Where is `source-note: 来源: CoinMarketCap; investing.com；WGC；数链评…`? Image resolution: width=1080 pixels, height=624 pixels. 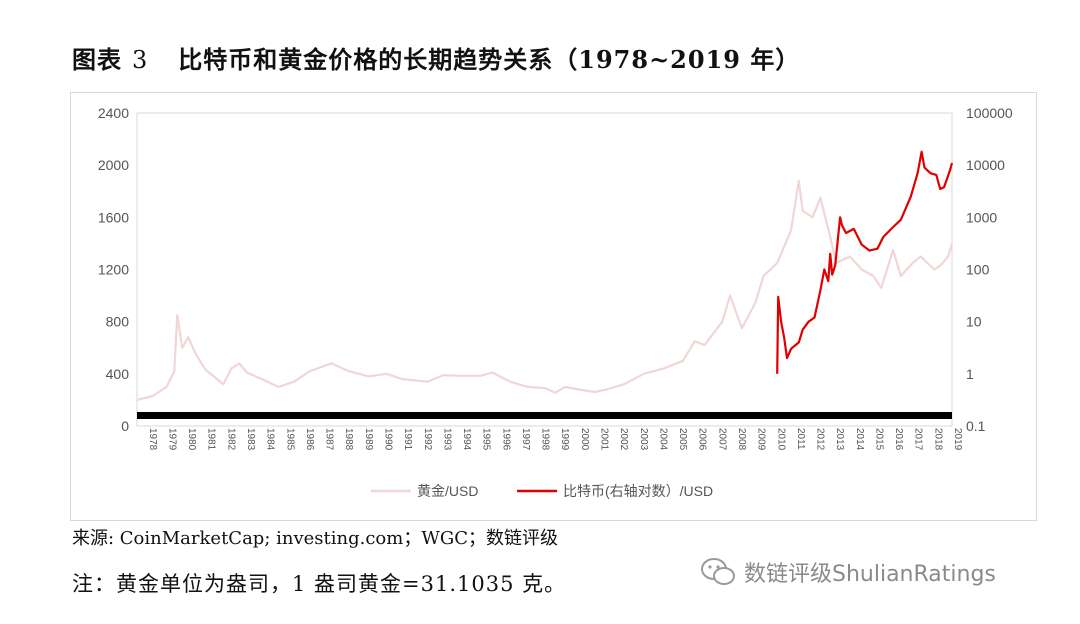 source-note: 来源: CoinMarketCap; investing.com；WGC；数链评… is located at coordinates (315, 538).